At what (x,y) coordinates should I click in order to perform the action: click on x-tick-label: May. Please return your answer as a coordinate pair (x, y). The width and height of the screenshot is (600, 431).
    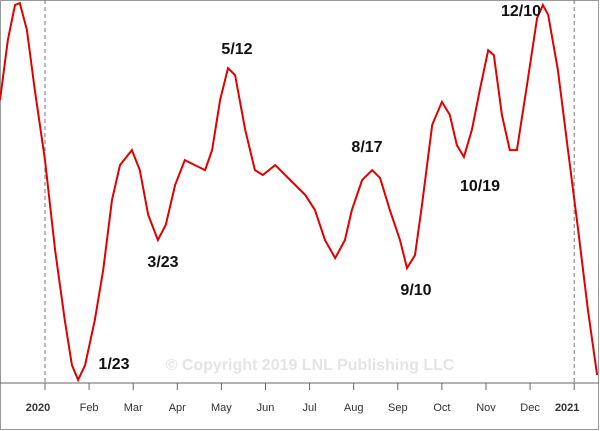
    Looking at the image, I should click on (221, 408).